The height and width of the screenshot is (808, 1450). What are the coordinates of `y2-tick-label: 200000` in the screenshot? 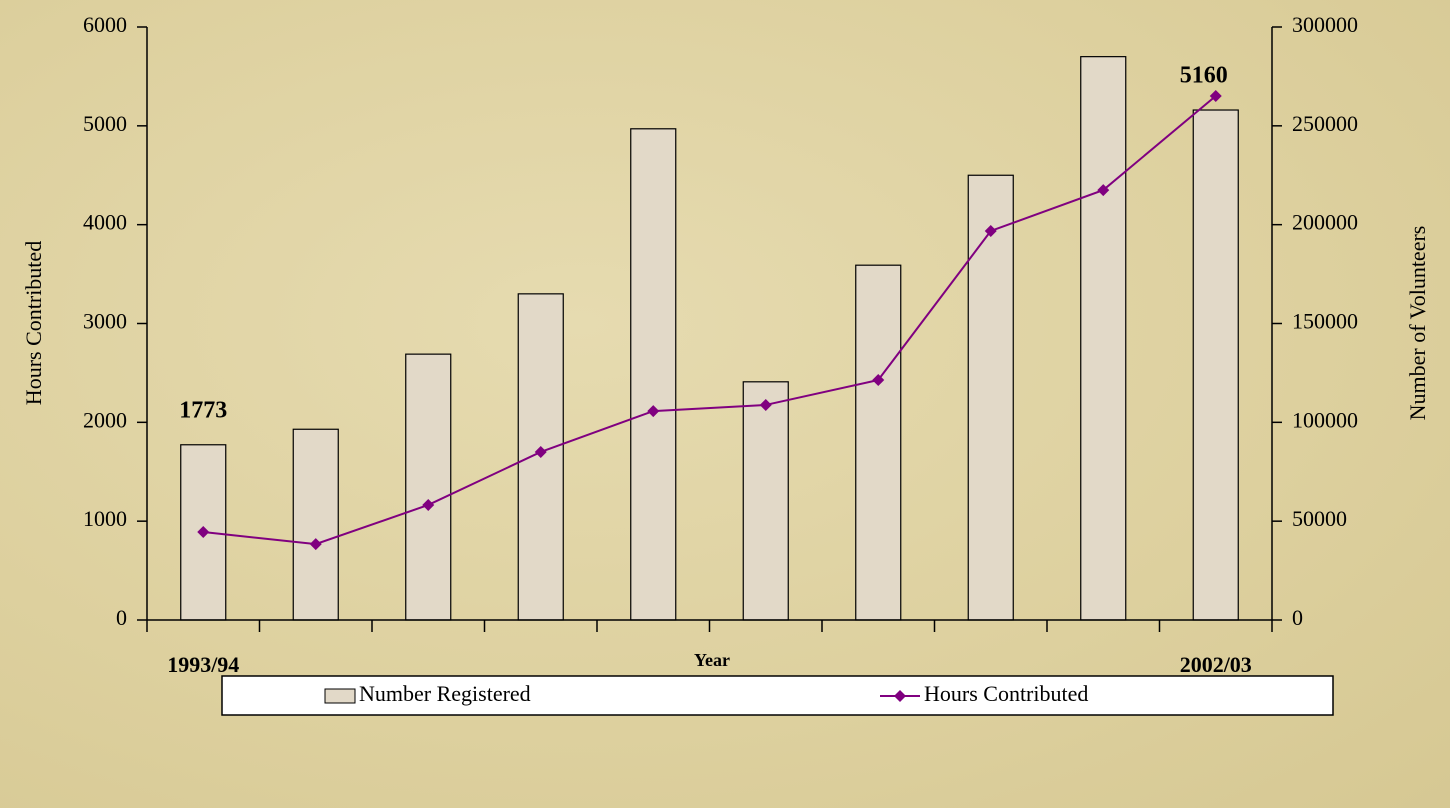 It's located at (1325, 222).